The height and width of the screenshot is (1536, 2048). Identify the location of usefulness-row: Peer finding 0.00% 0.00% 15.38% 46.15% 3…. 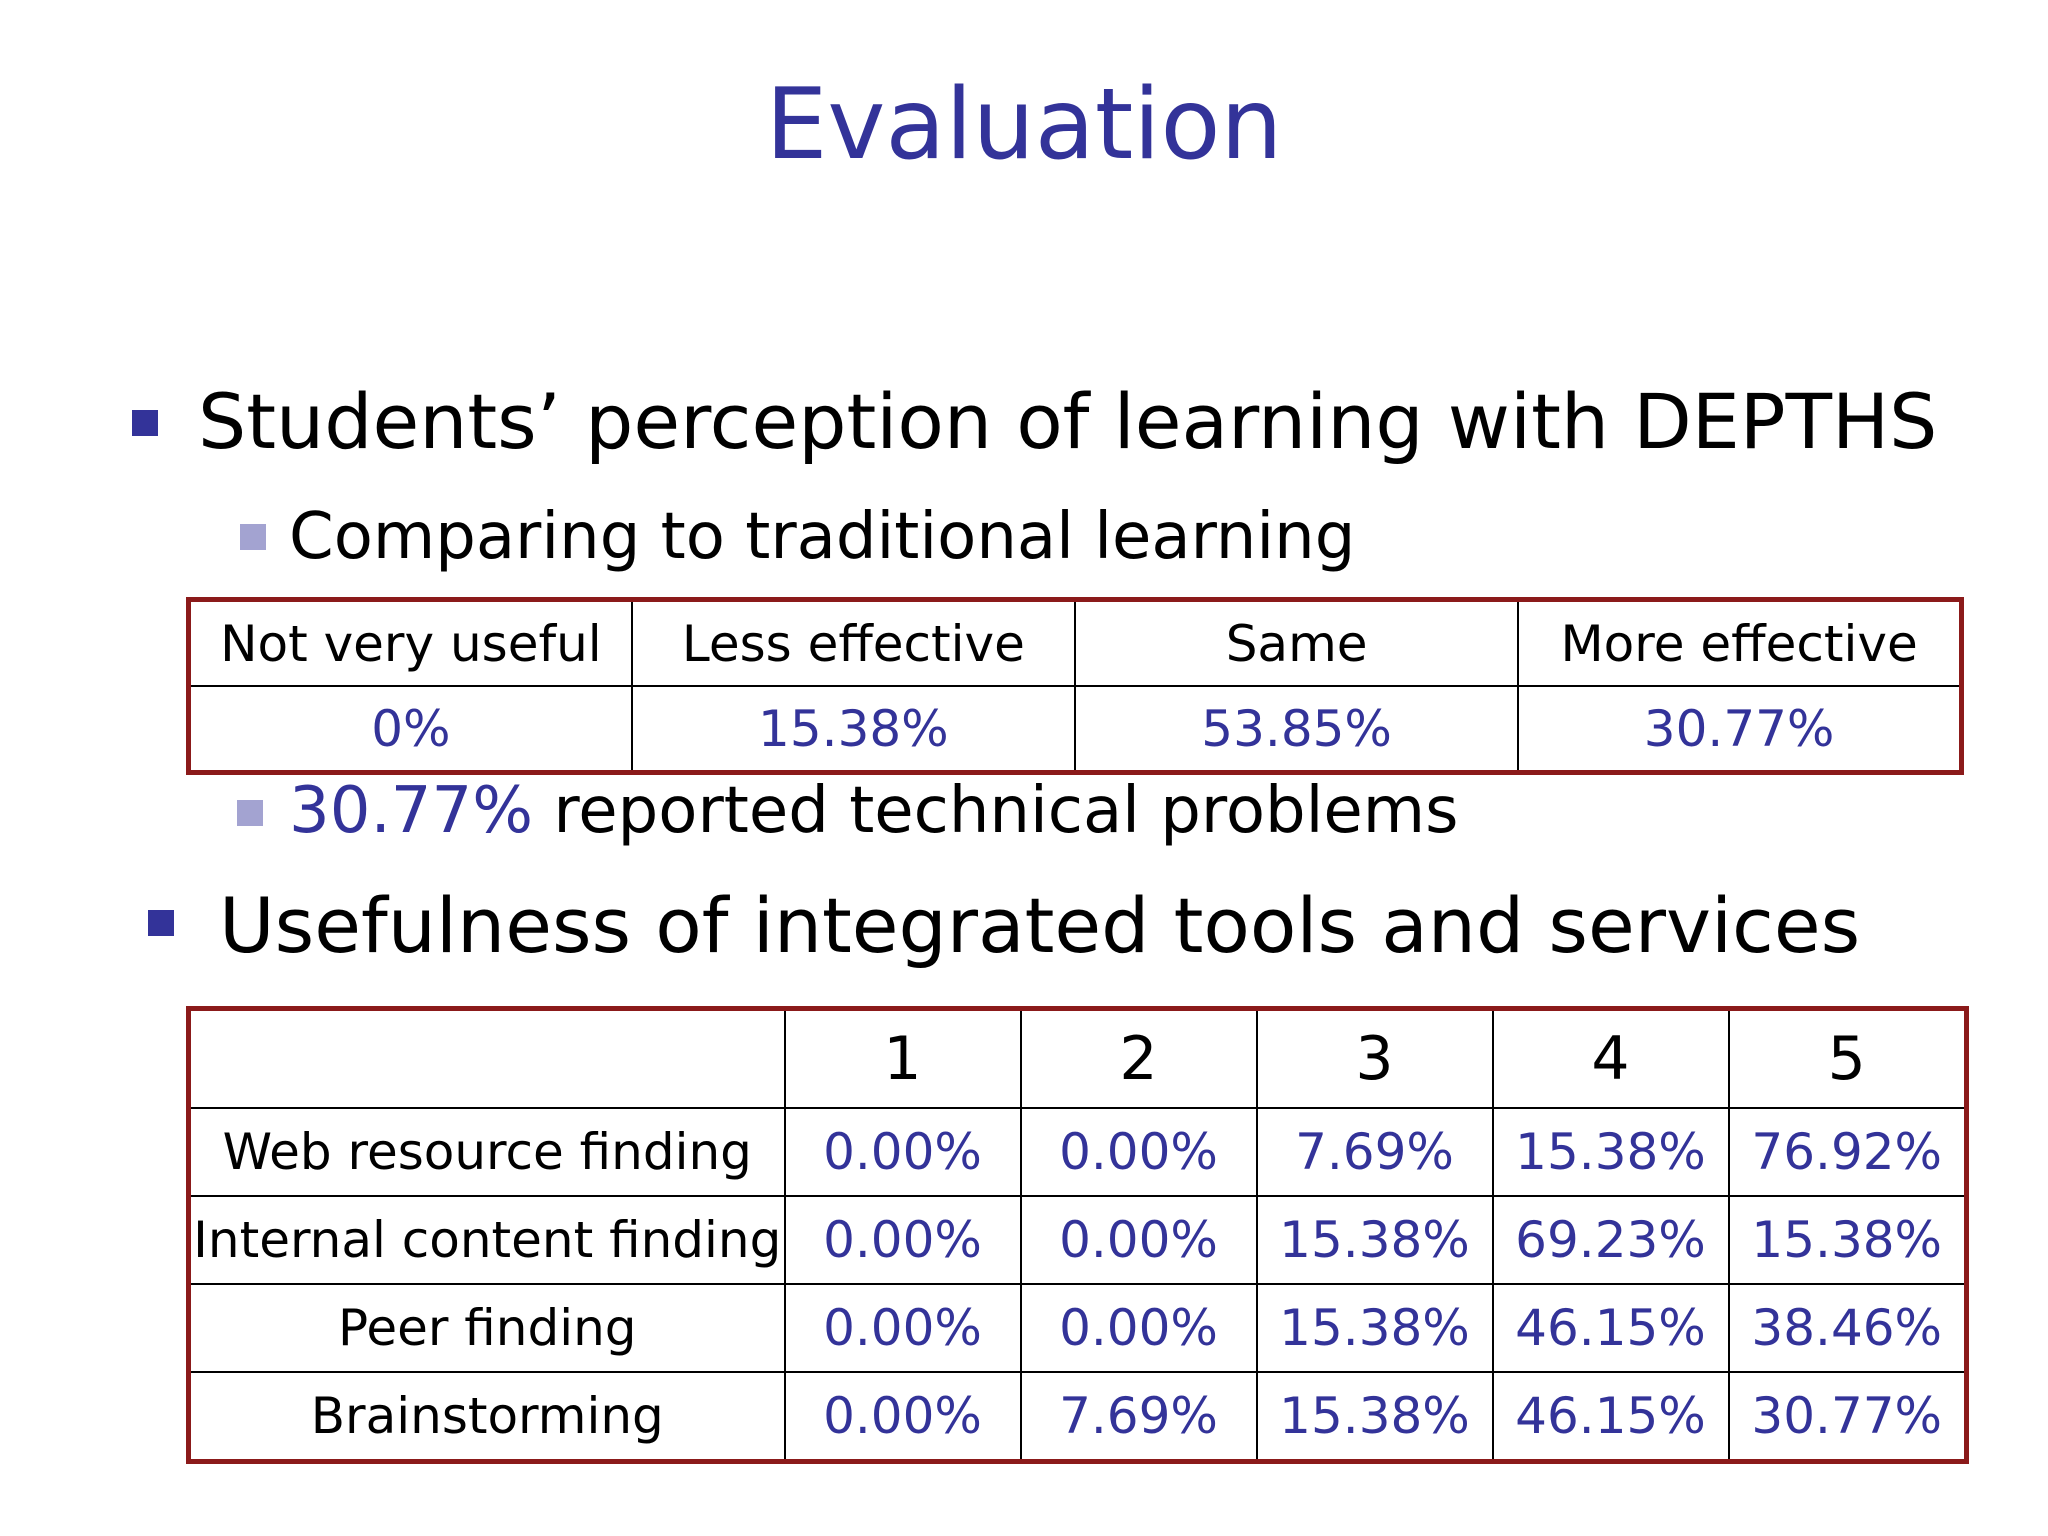
(1077, 1328).